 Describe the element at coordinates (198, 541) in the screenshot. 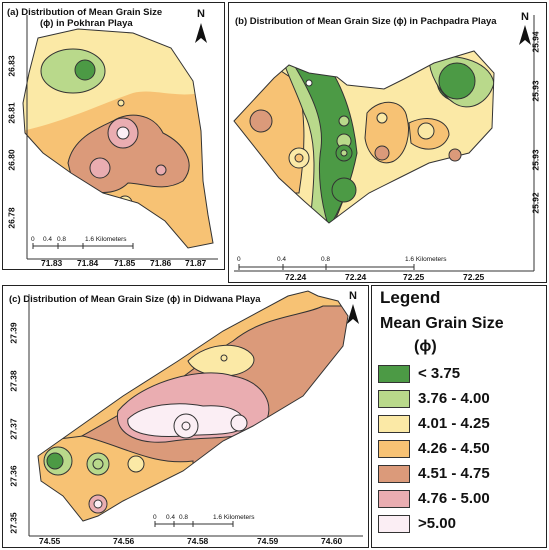

I see `x-tick: 74.58` at that location.